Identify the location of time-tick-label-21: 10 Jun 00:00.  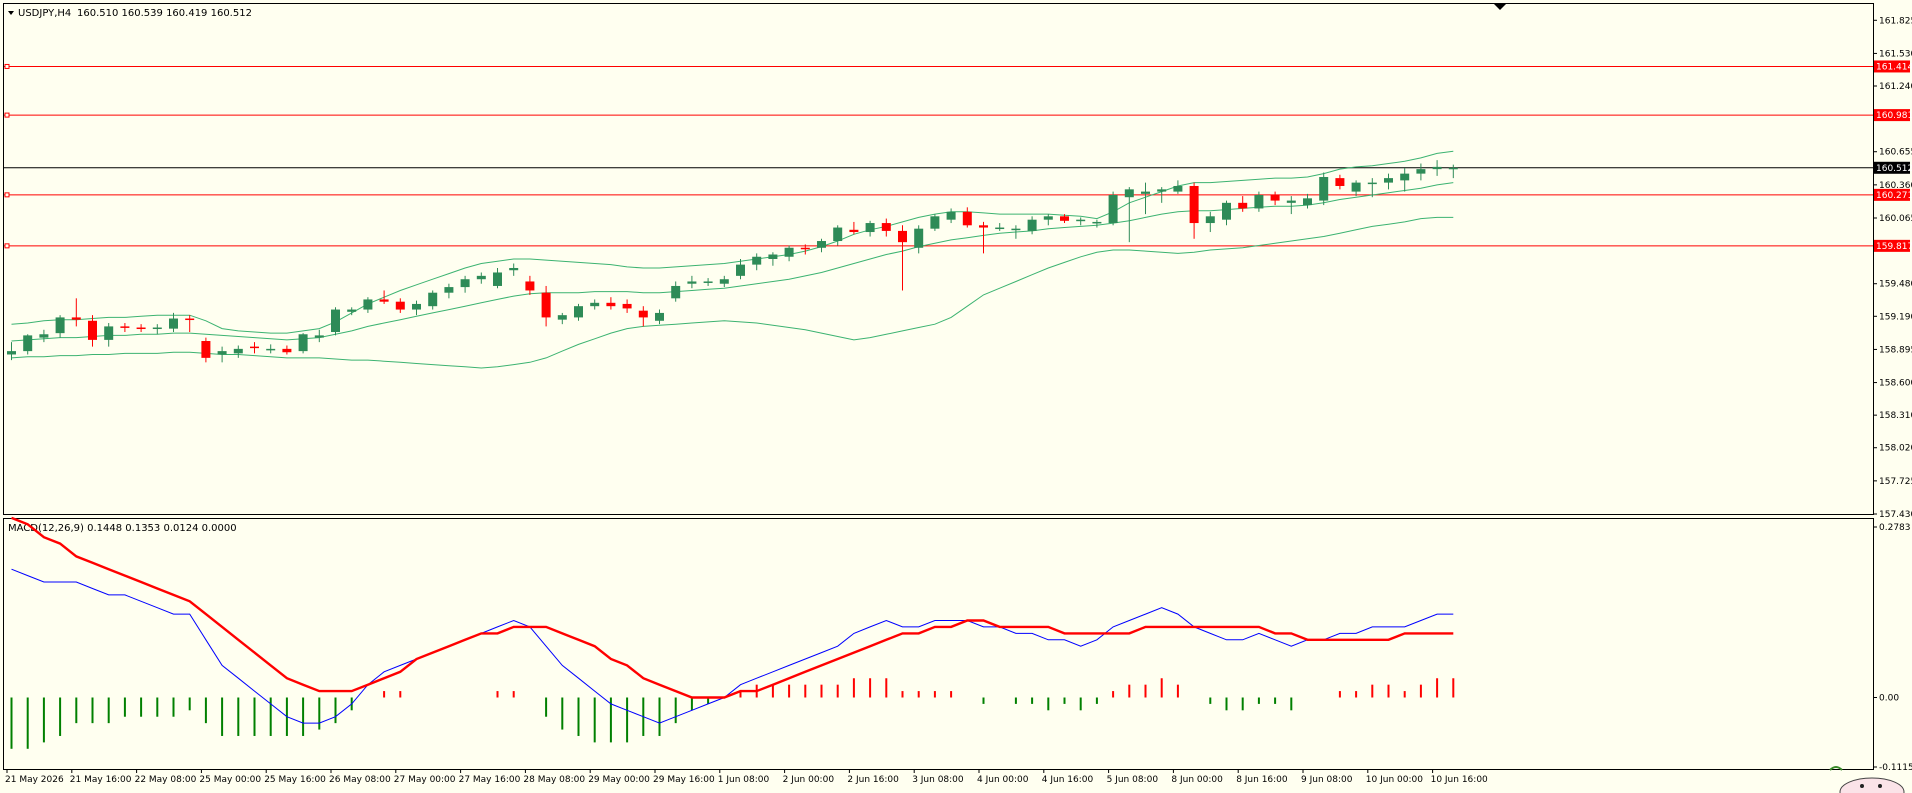
(1394, 780).